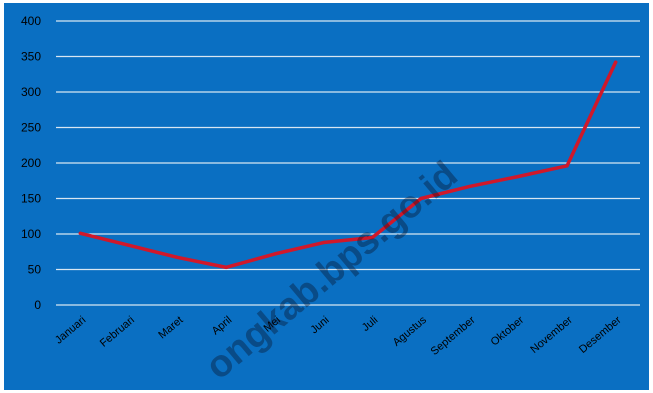 The height and width of the screenshot is (393, 653). I want to click on y-tick-label: 150, so click(31, 199).